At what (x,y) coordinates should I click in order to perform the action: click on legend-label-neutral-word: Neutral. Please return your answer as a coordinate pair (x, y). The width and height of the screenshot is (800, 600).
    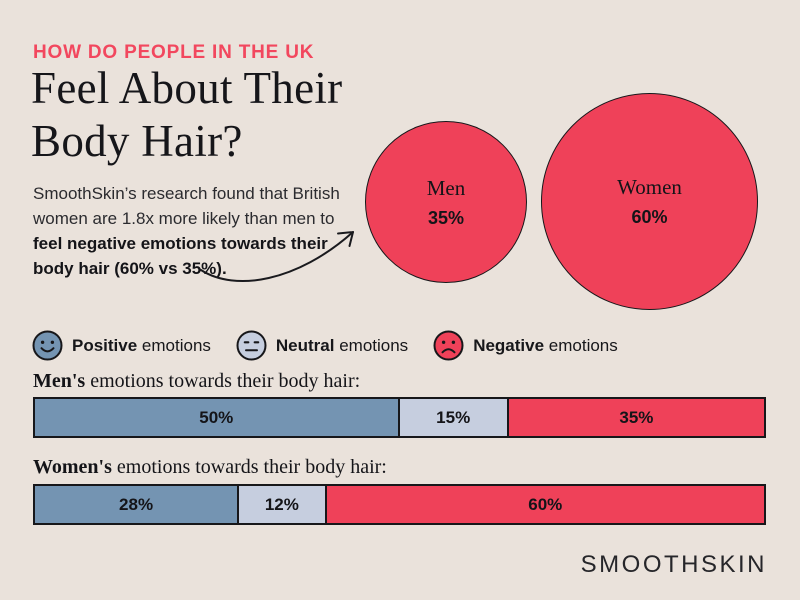
    Looking at the image, I should click on (305, 345).